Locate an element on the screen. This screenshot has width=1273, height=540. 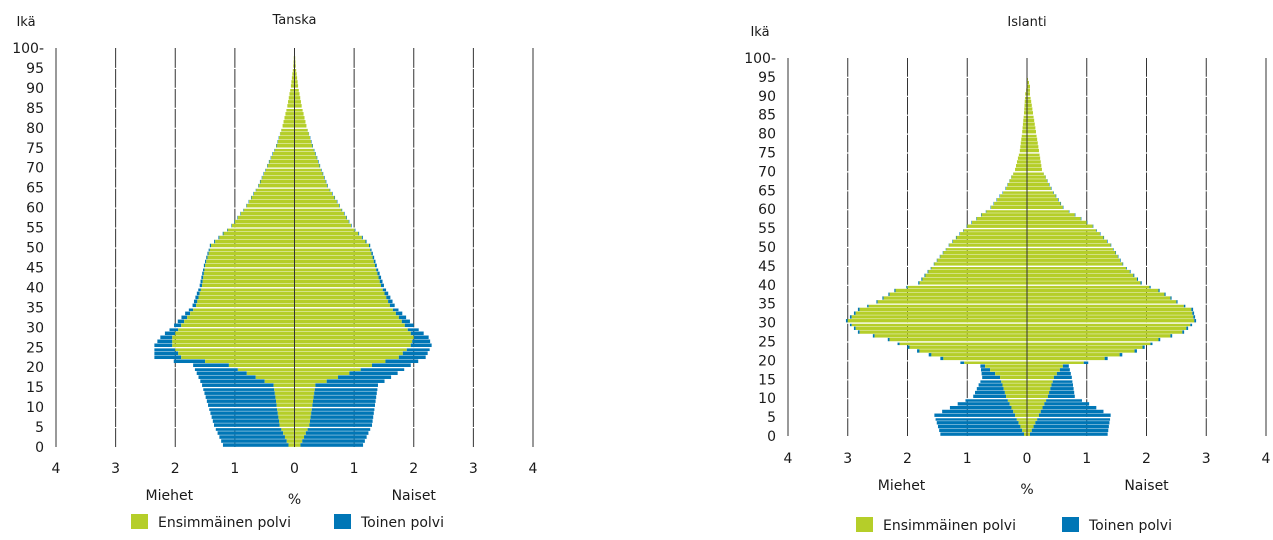
y-tick-label: 25 is located at coordinates (767, 343).